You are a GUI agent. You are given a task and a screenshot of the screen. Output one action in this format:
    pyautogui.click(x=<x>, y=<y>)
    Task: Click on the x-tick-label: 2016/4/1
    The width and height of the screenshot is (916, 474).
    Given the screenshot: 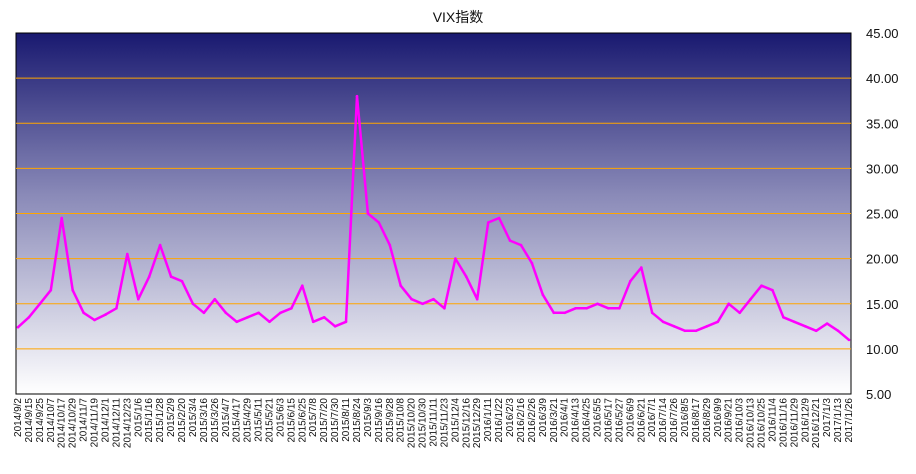 What is the action you would take?
    pyautogui.click(x=565, y=417)
    